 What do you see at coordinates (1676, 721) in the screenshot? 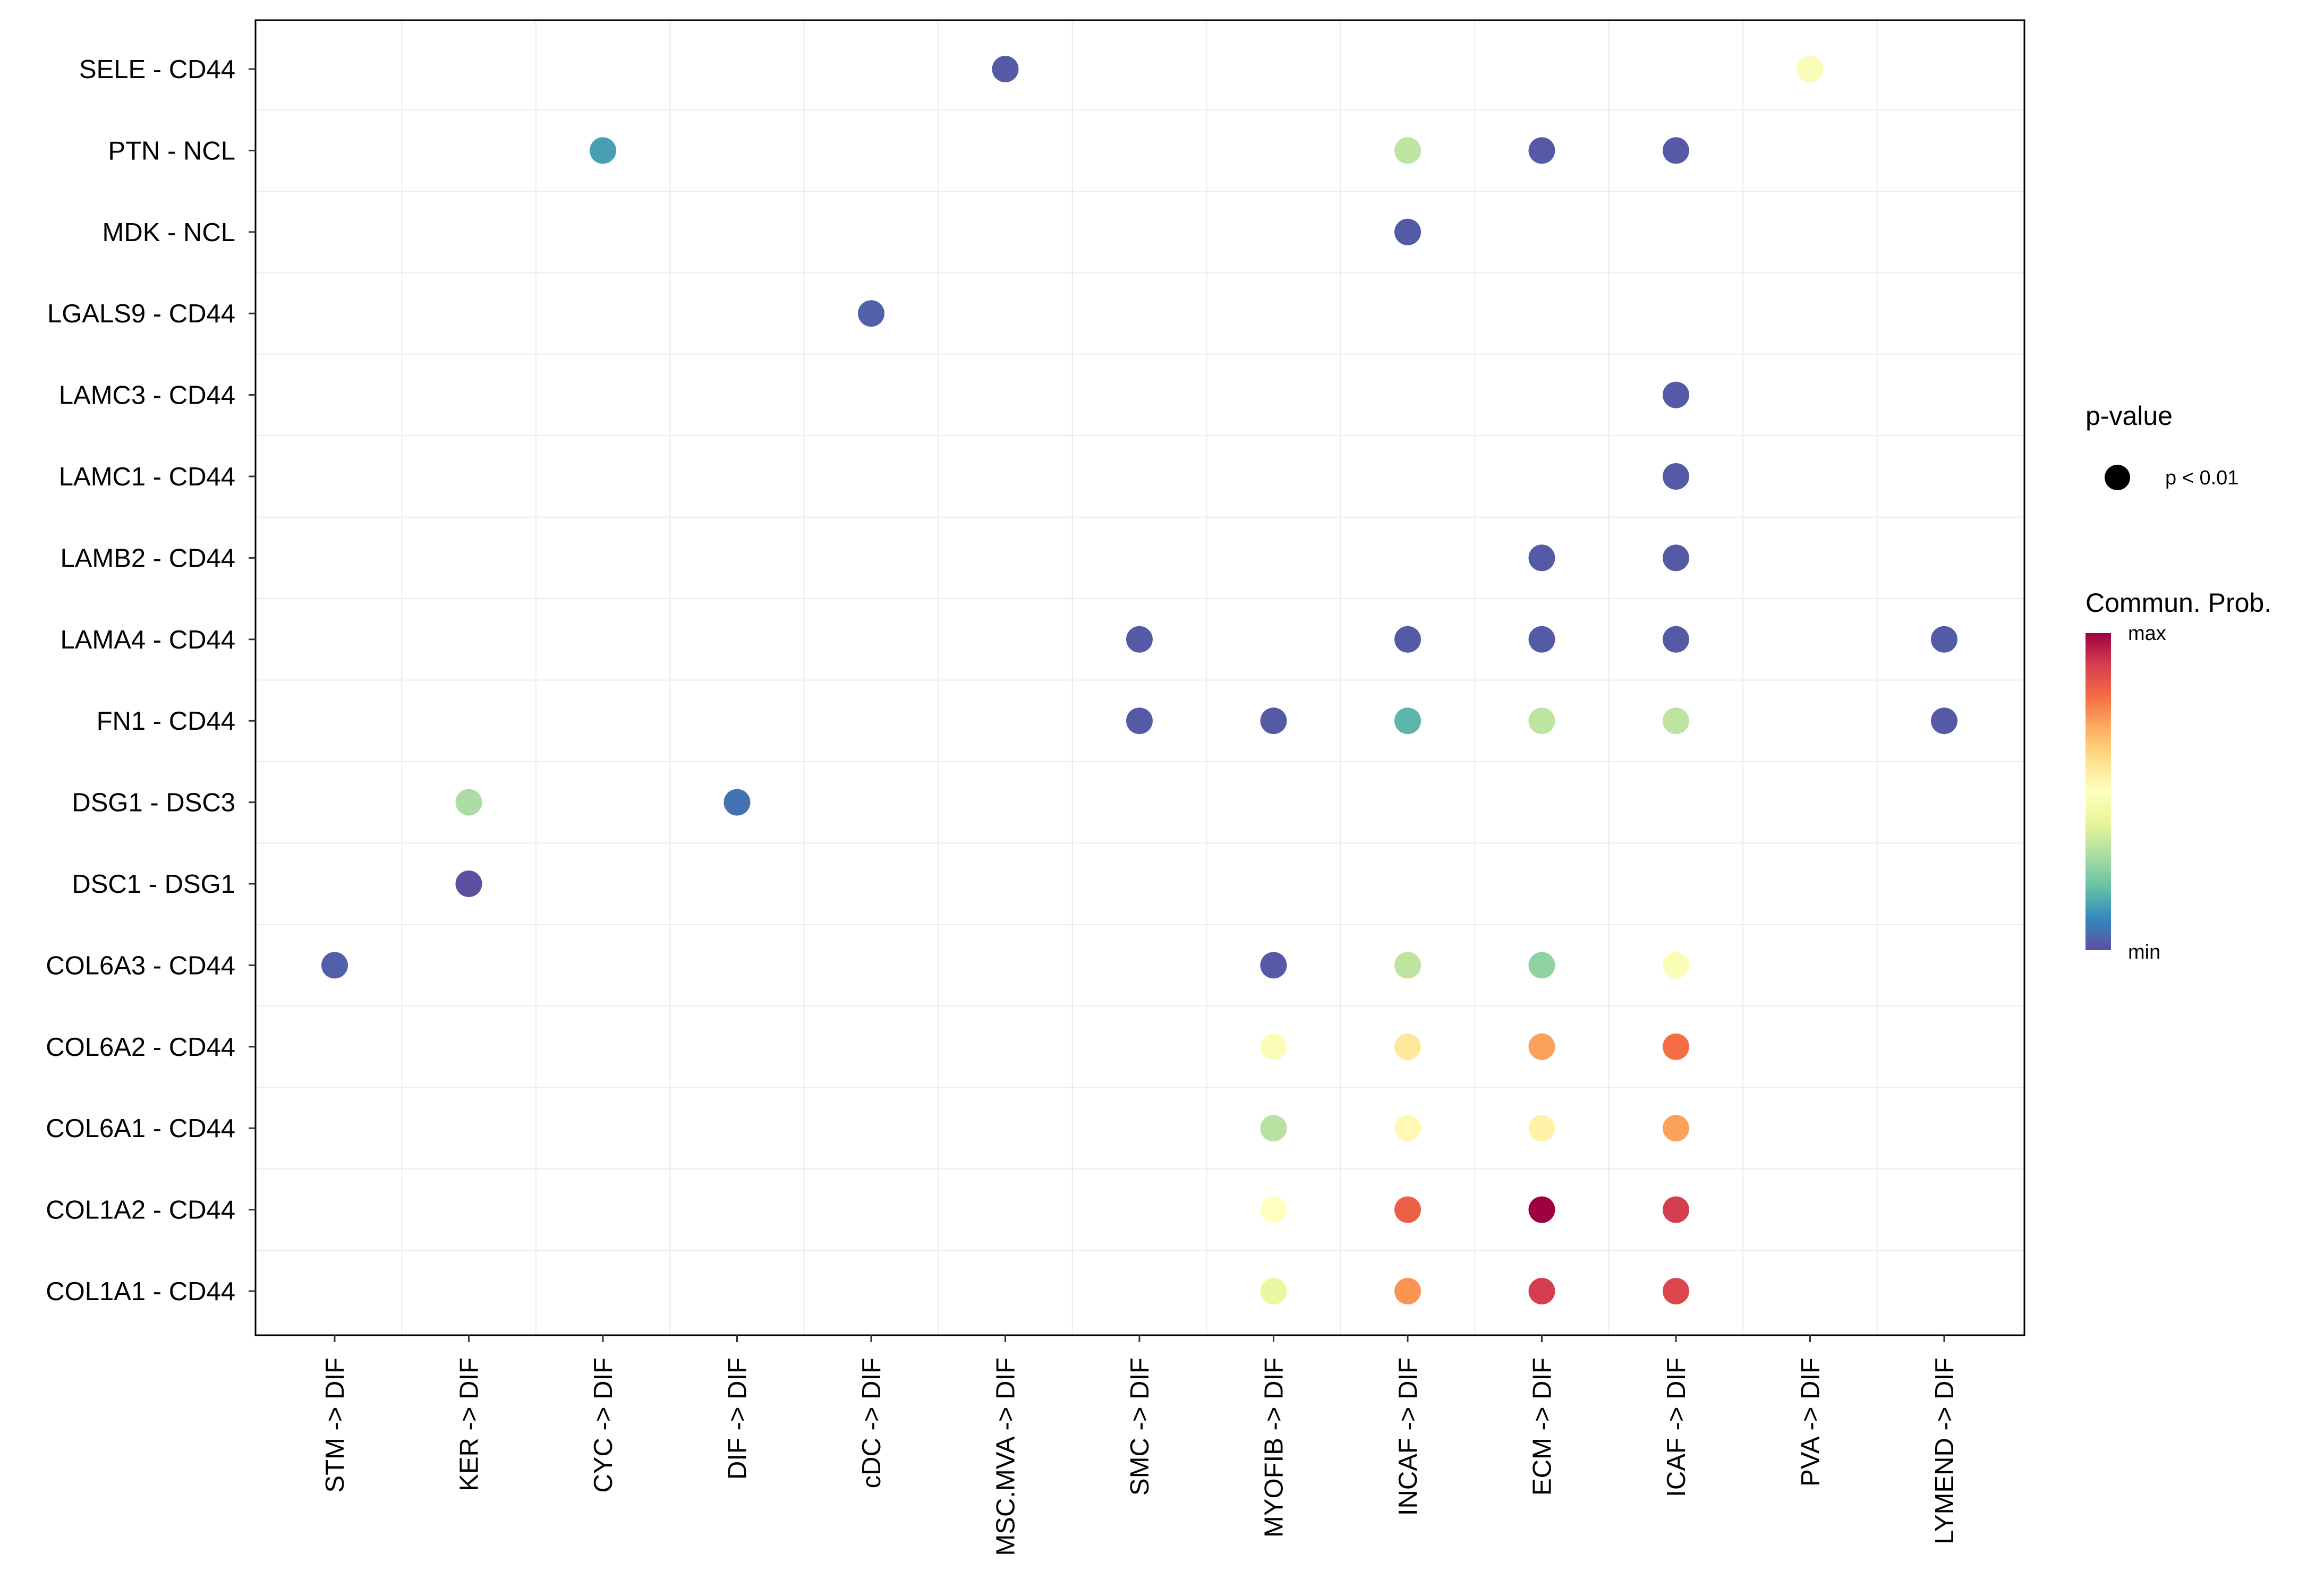
I see `point-fn1-cd44-icaf-dif` at bounding box center [1676, 721].